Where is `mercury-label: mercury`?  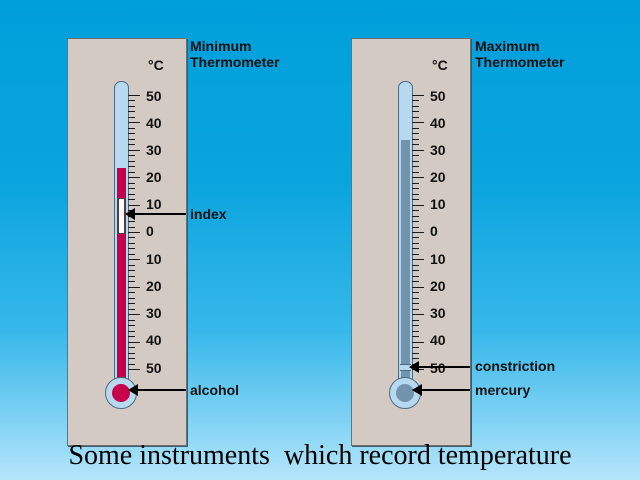 mercury-label: mercury is located at coordinates (503, 390).